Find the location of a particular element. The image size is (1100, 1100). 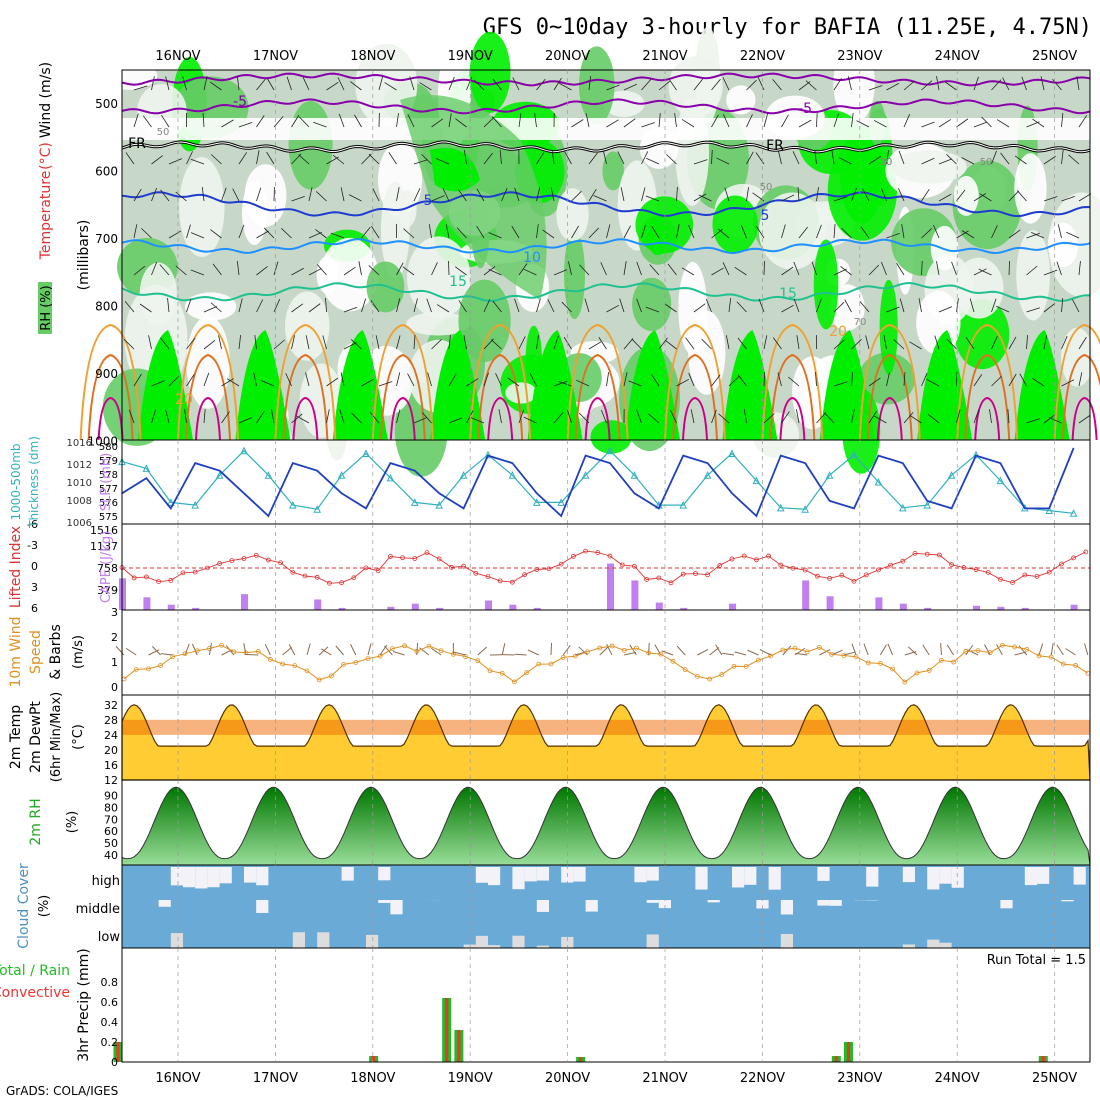

temp-contour-minus5-upper is located at coordinates (606, 79).